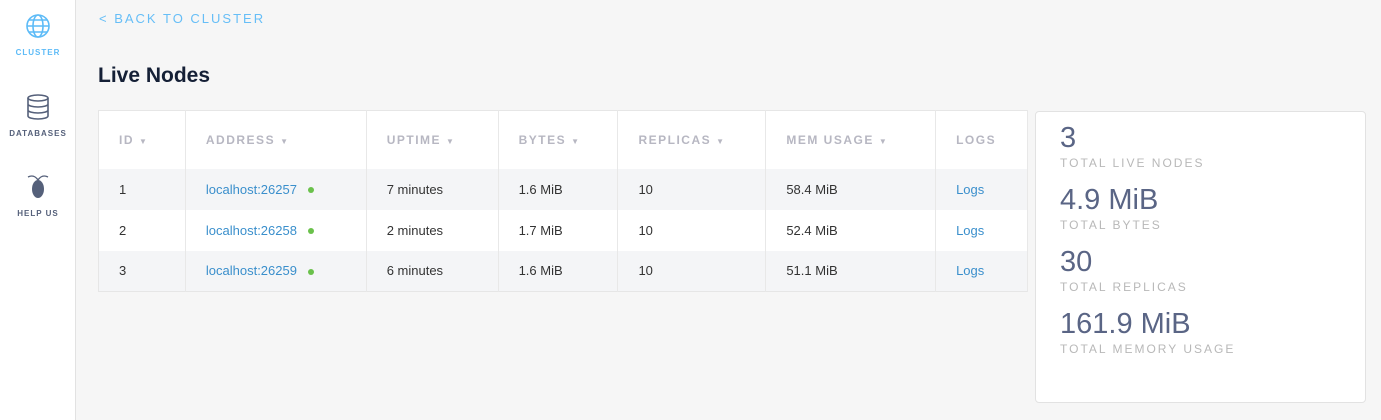 Image resolution: width=1381 pixels, height=420 pixels. I want to click on sidebar-item-cluster: CLUSTER, so click(38, 35).